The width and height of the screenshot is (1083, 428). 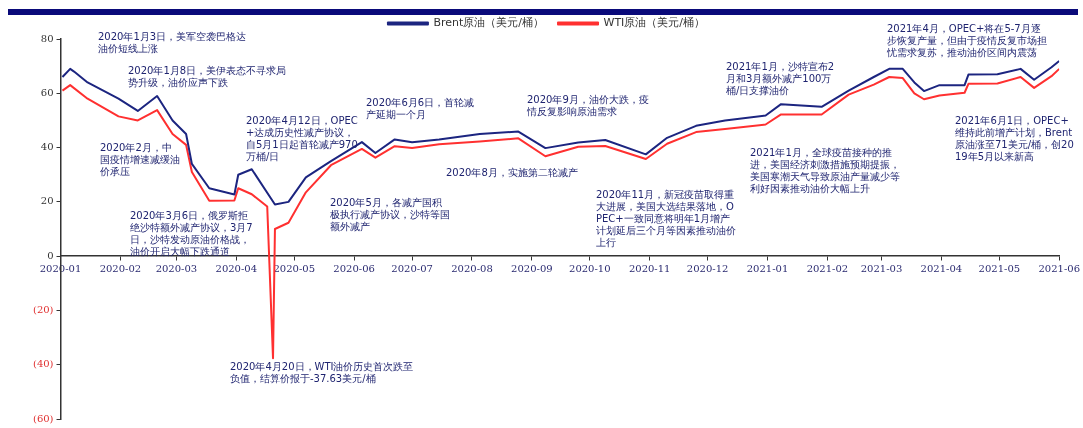 What do you see at coordinates (649, 268) in the screenshot?
I see `x-tick-label: 2020-11` at bounding box center [649, 268].